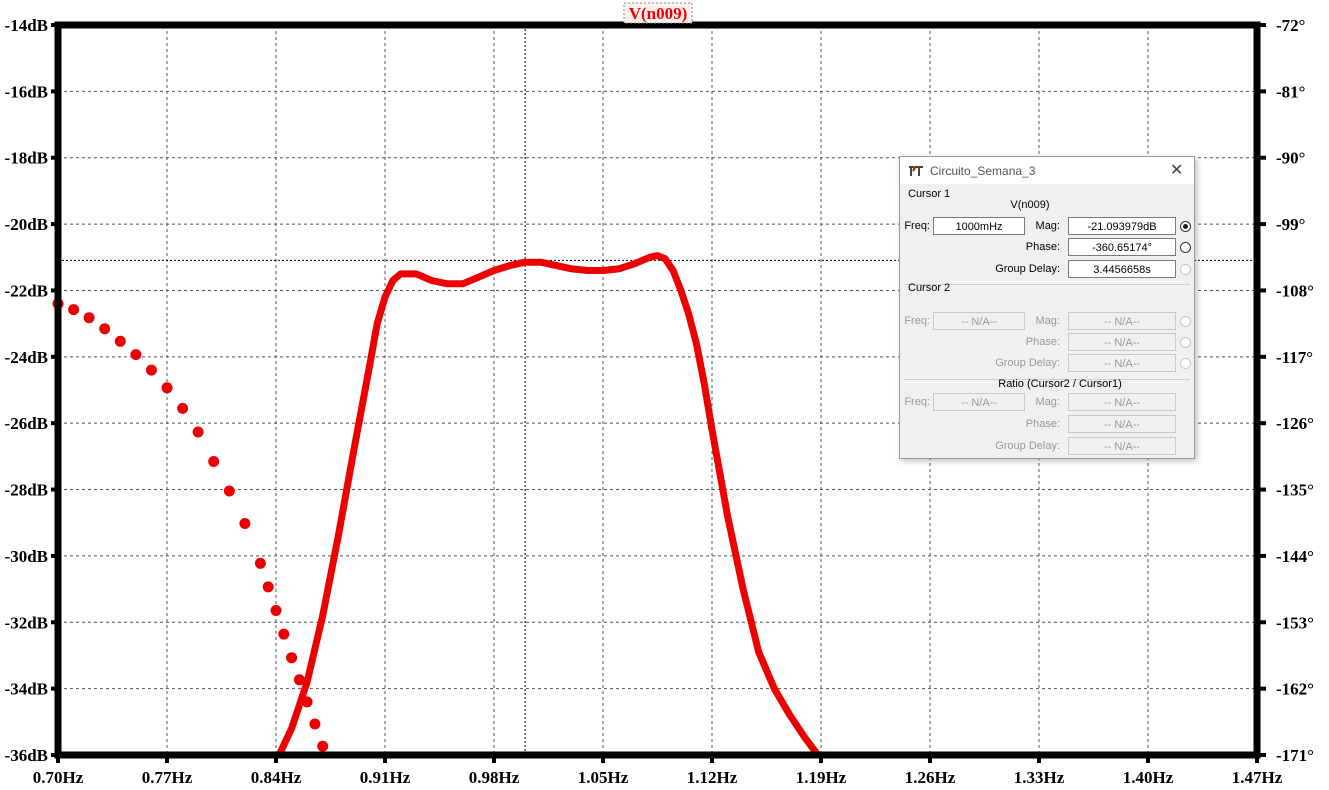  Describe the element at coordinates (1185, 226) in the screenshot. I see `cursor1-mag-radio` at that location.